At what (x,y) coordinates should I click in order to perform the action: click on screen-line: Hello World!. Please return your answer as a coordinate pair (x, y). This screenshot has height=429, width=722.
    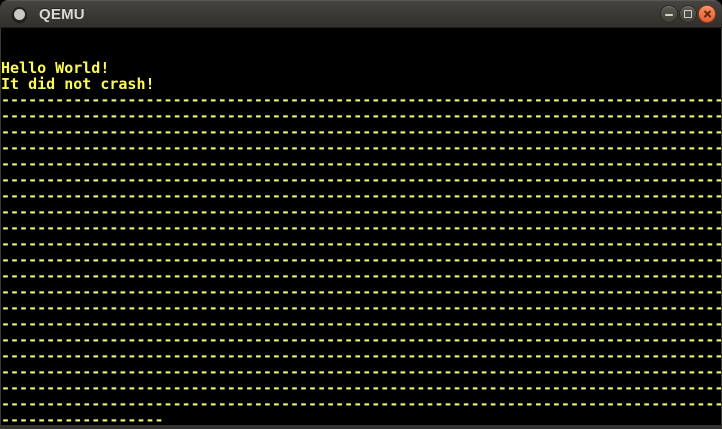
    Looking at the image, I should click on (55, 68).